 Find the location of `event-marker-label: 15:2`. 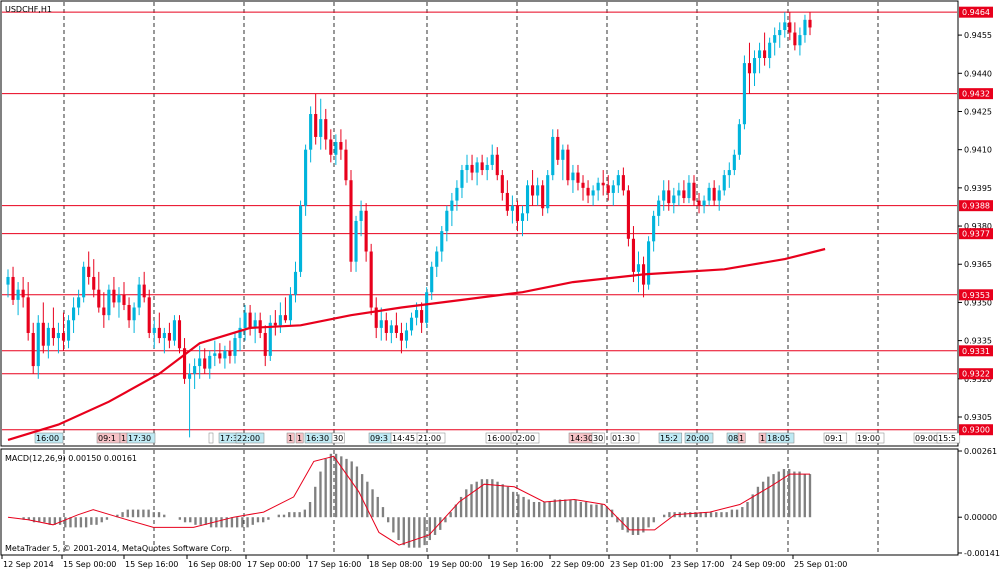

event-marker-label: 15:2 is located at coordinates (669, 438).